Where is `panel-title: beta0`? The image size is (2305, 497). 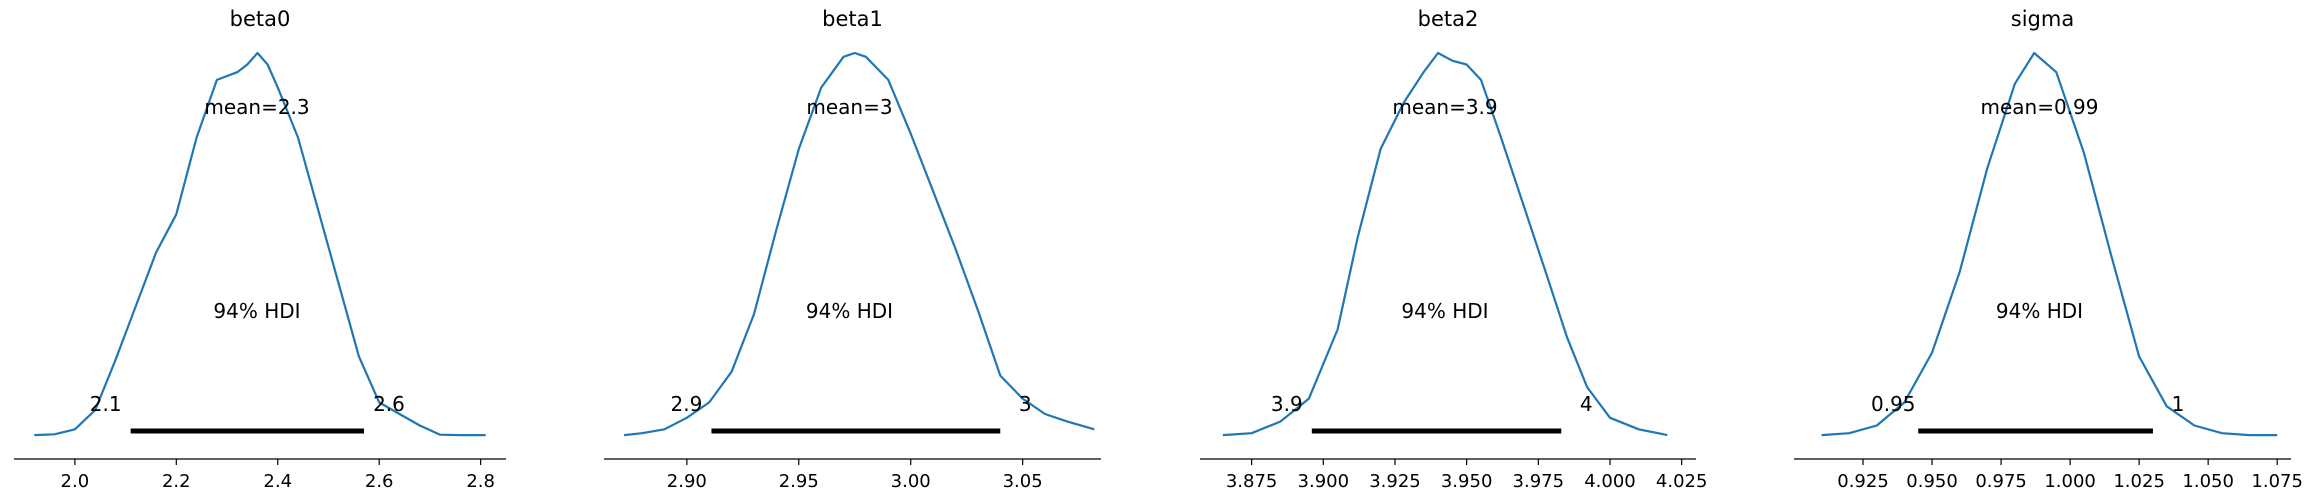 panel-title: beta0 is located at coordinates (260, 19).